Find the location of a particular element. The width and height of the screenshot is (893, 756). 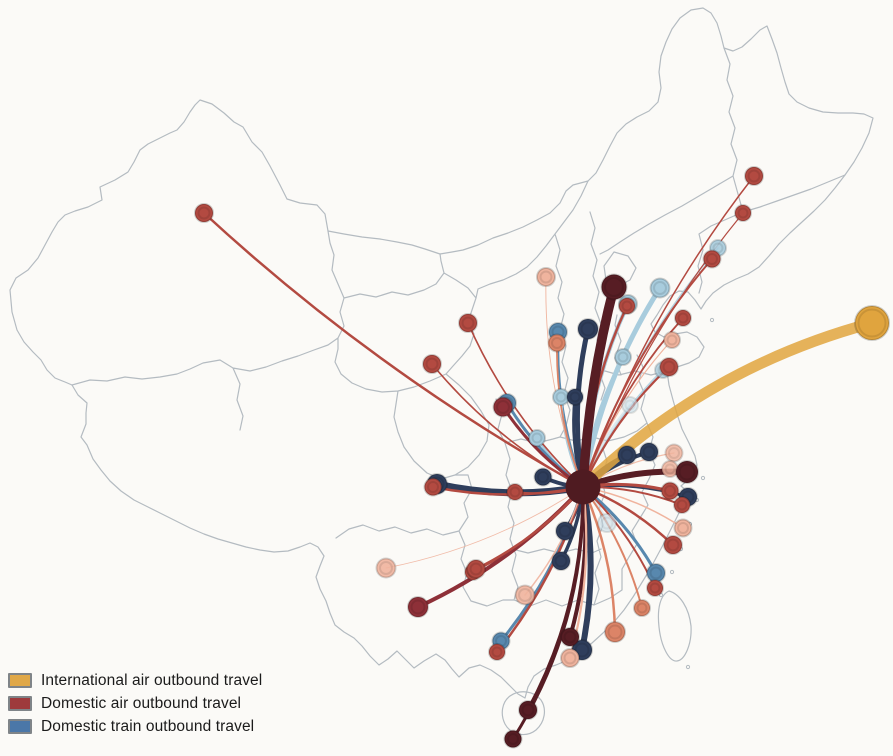

hub-dot is located at coordinates (583, 487).